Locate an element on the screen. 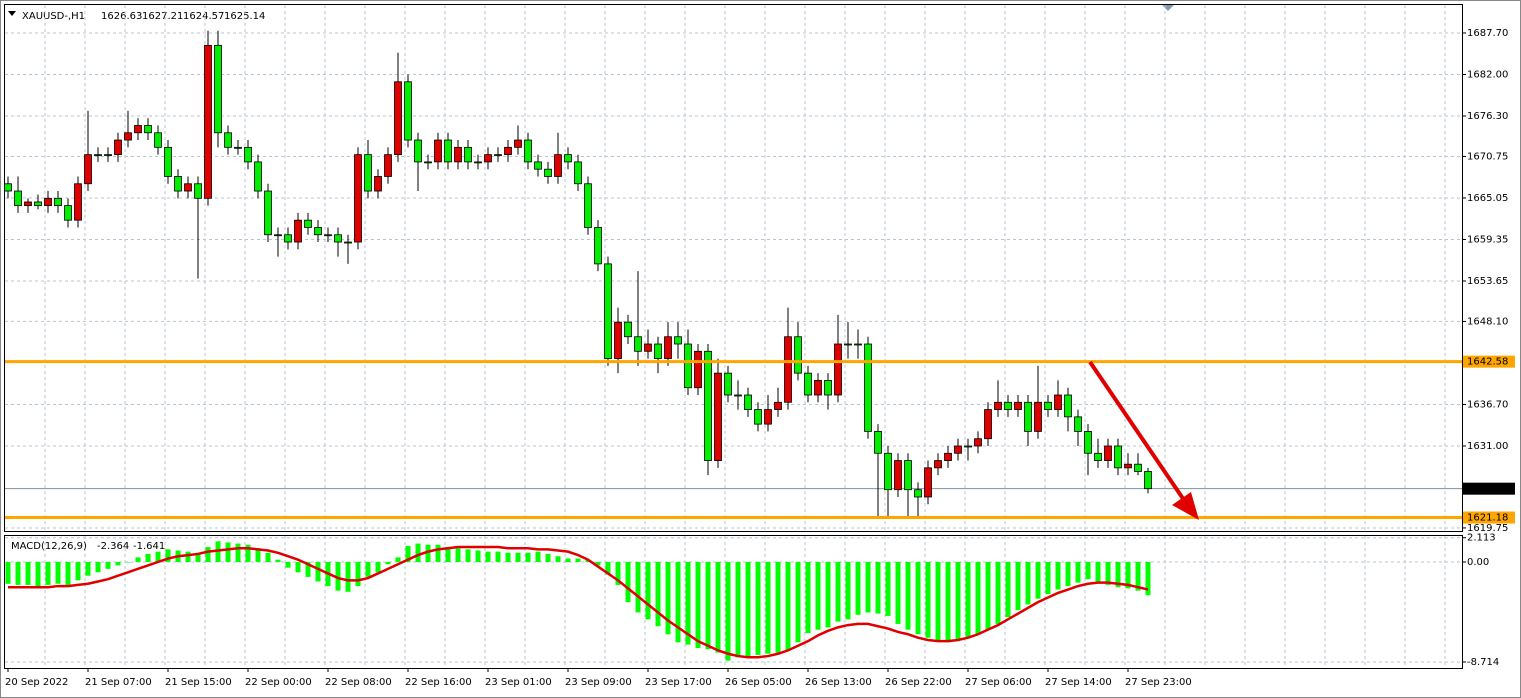  symbol-title: XAUUSD-,H1 is located at coordinates (53, 16).